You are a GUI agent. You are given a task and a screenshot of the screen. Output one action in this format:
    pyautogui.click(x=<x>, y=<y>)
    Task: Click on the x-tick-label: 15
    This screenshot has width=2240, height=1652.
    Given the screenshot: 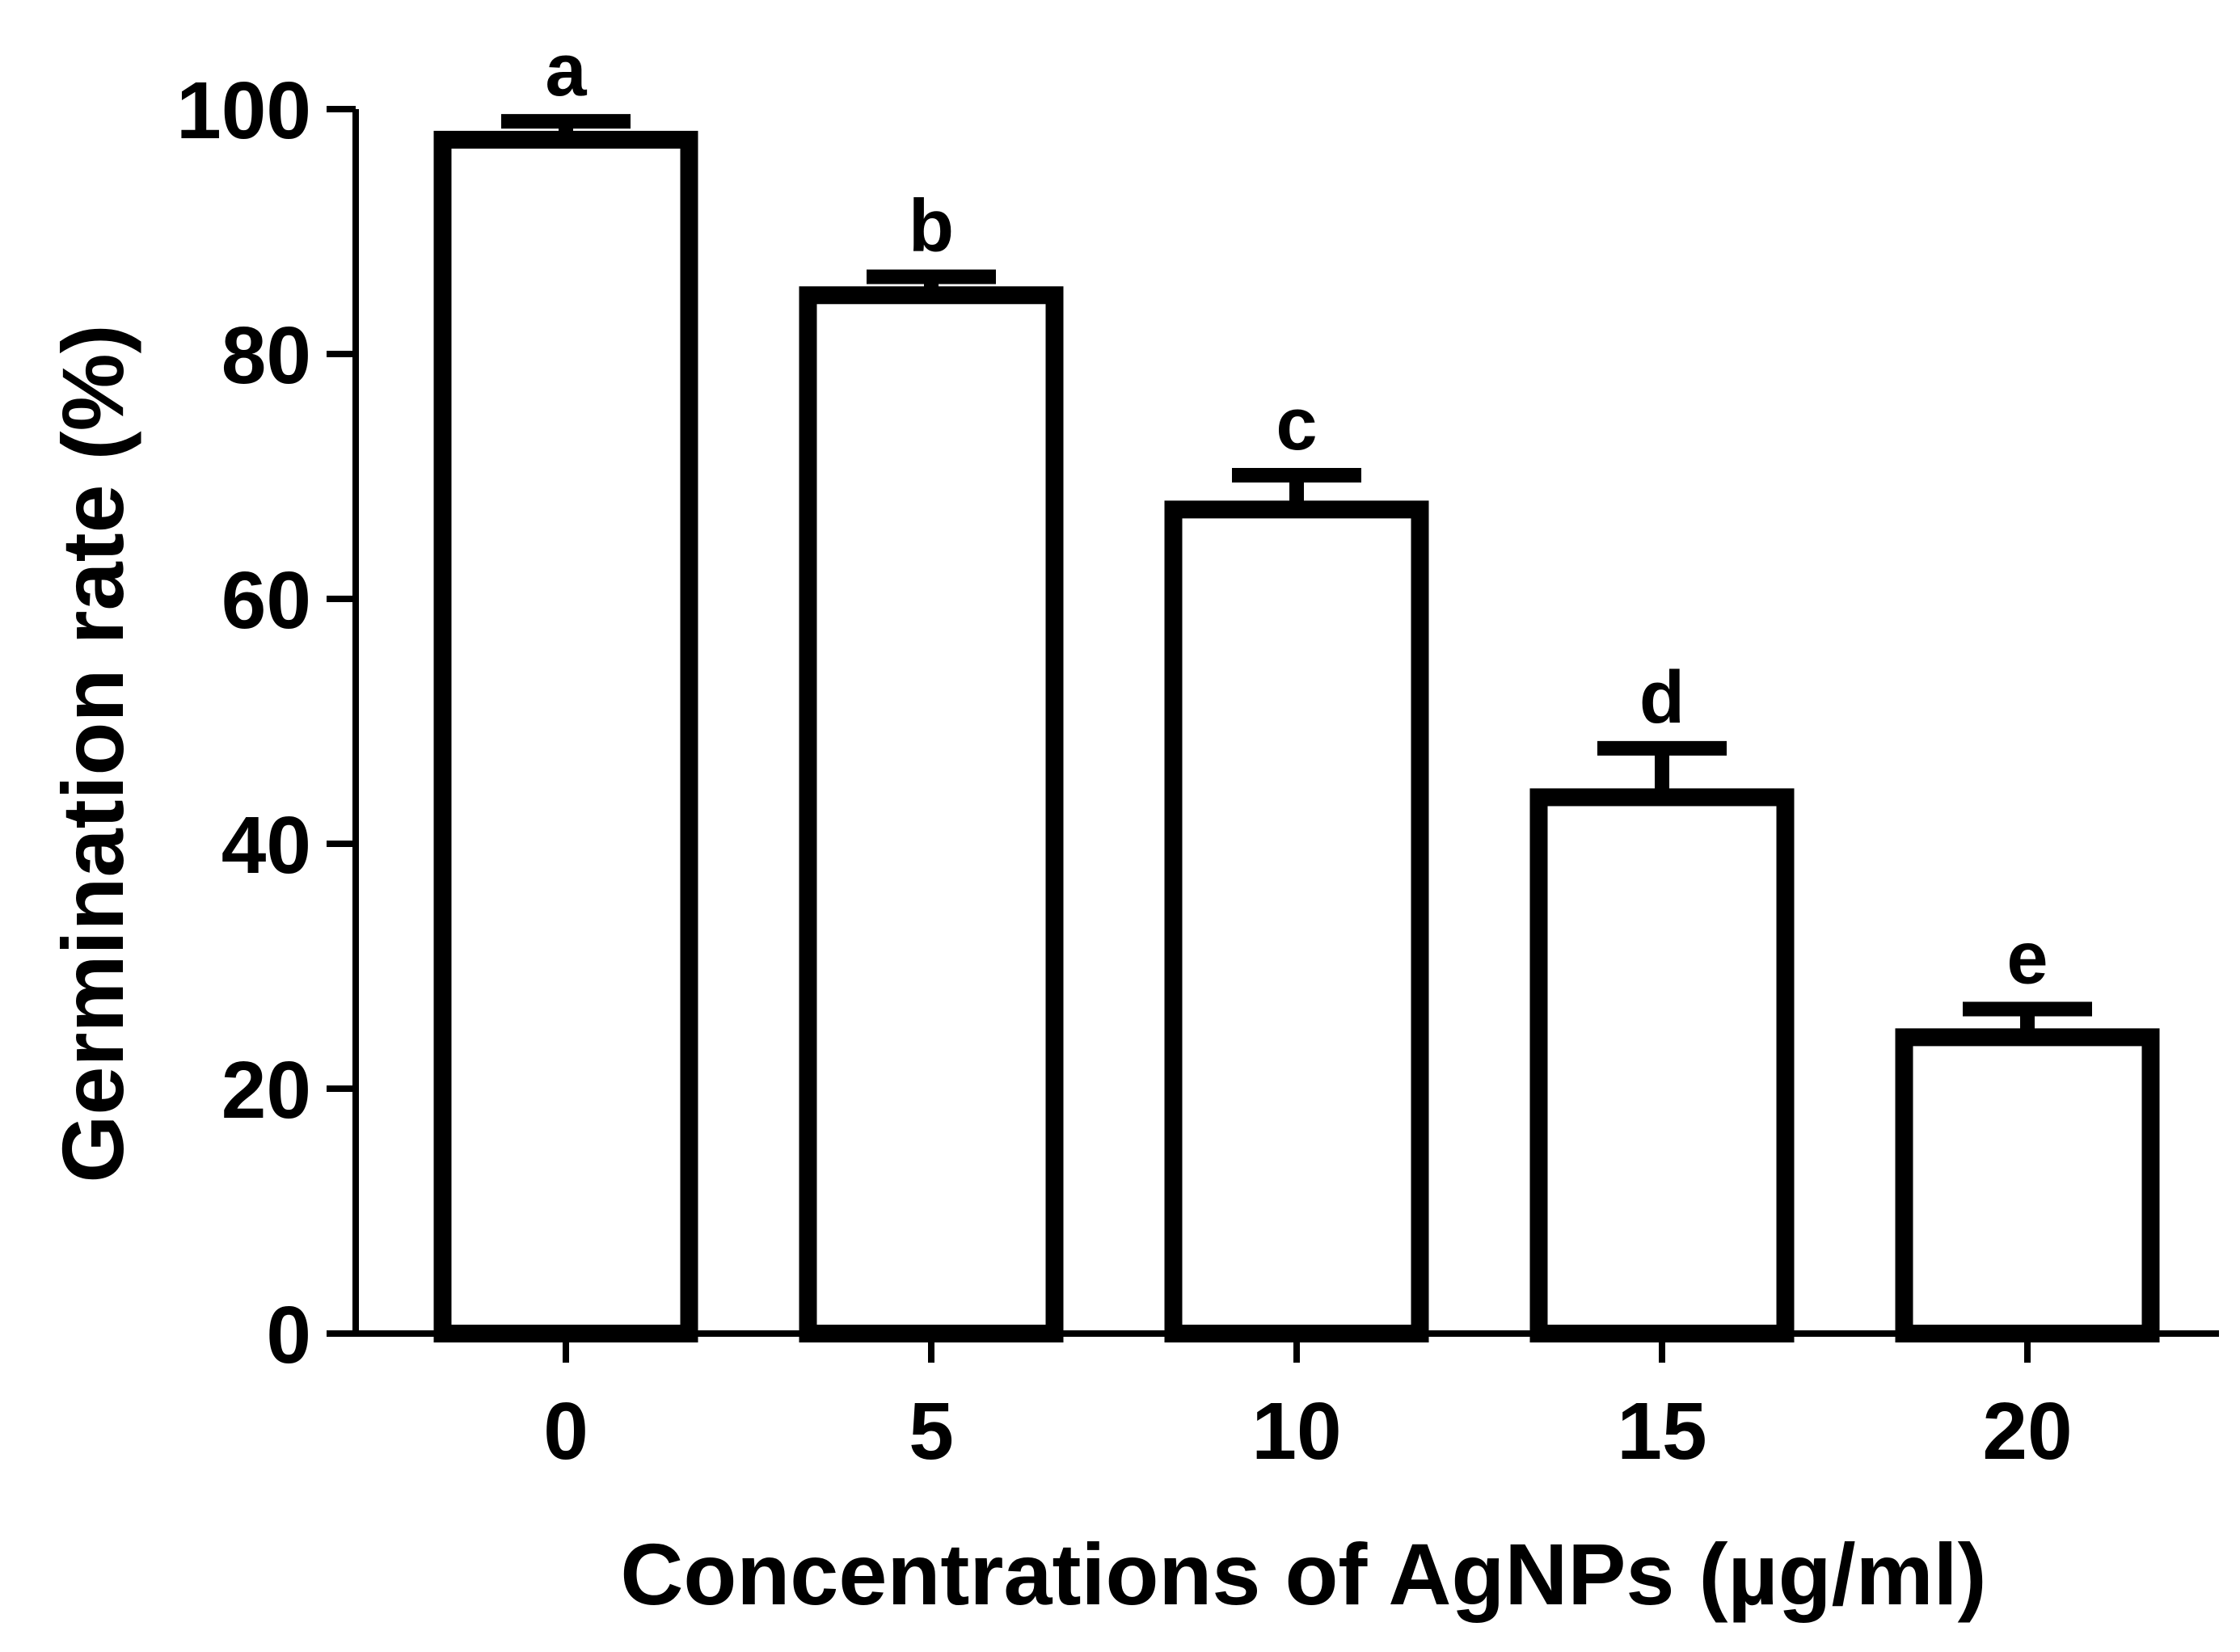 What is the action you would take?
    pyautogui.click(x=1662, y=1431)
    